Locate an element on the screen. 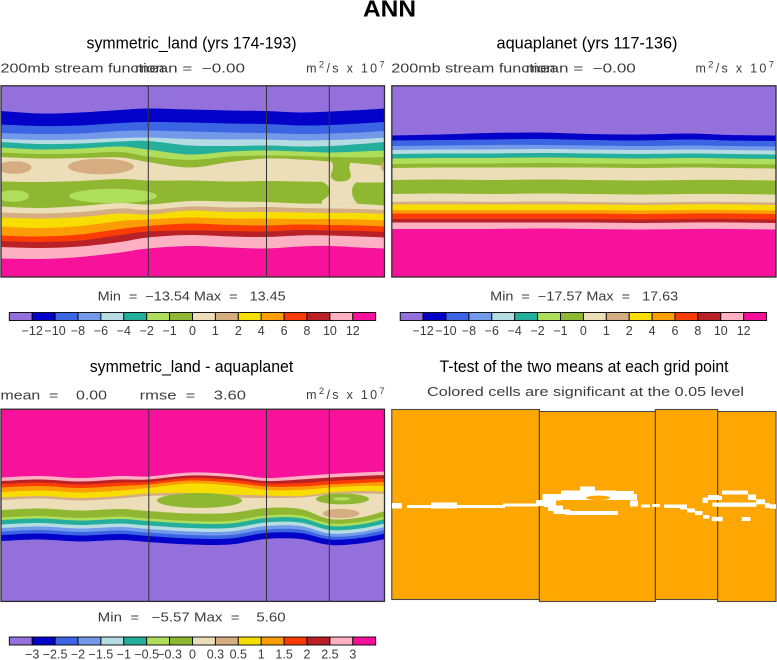  svg-text: 2.5 is located at coordinates (329, 654).